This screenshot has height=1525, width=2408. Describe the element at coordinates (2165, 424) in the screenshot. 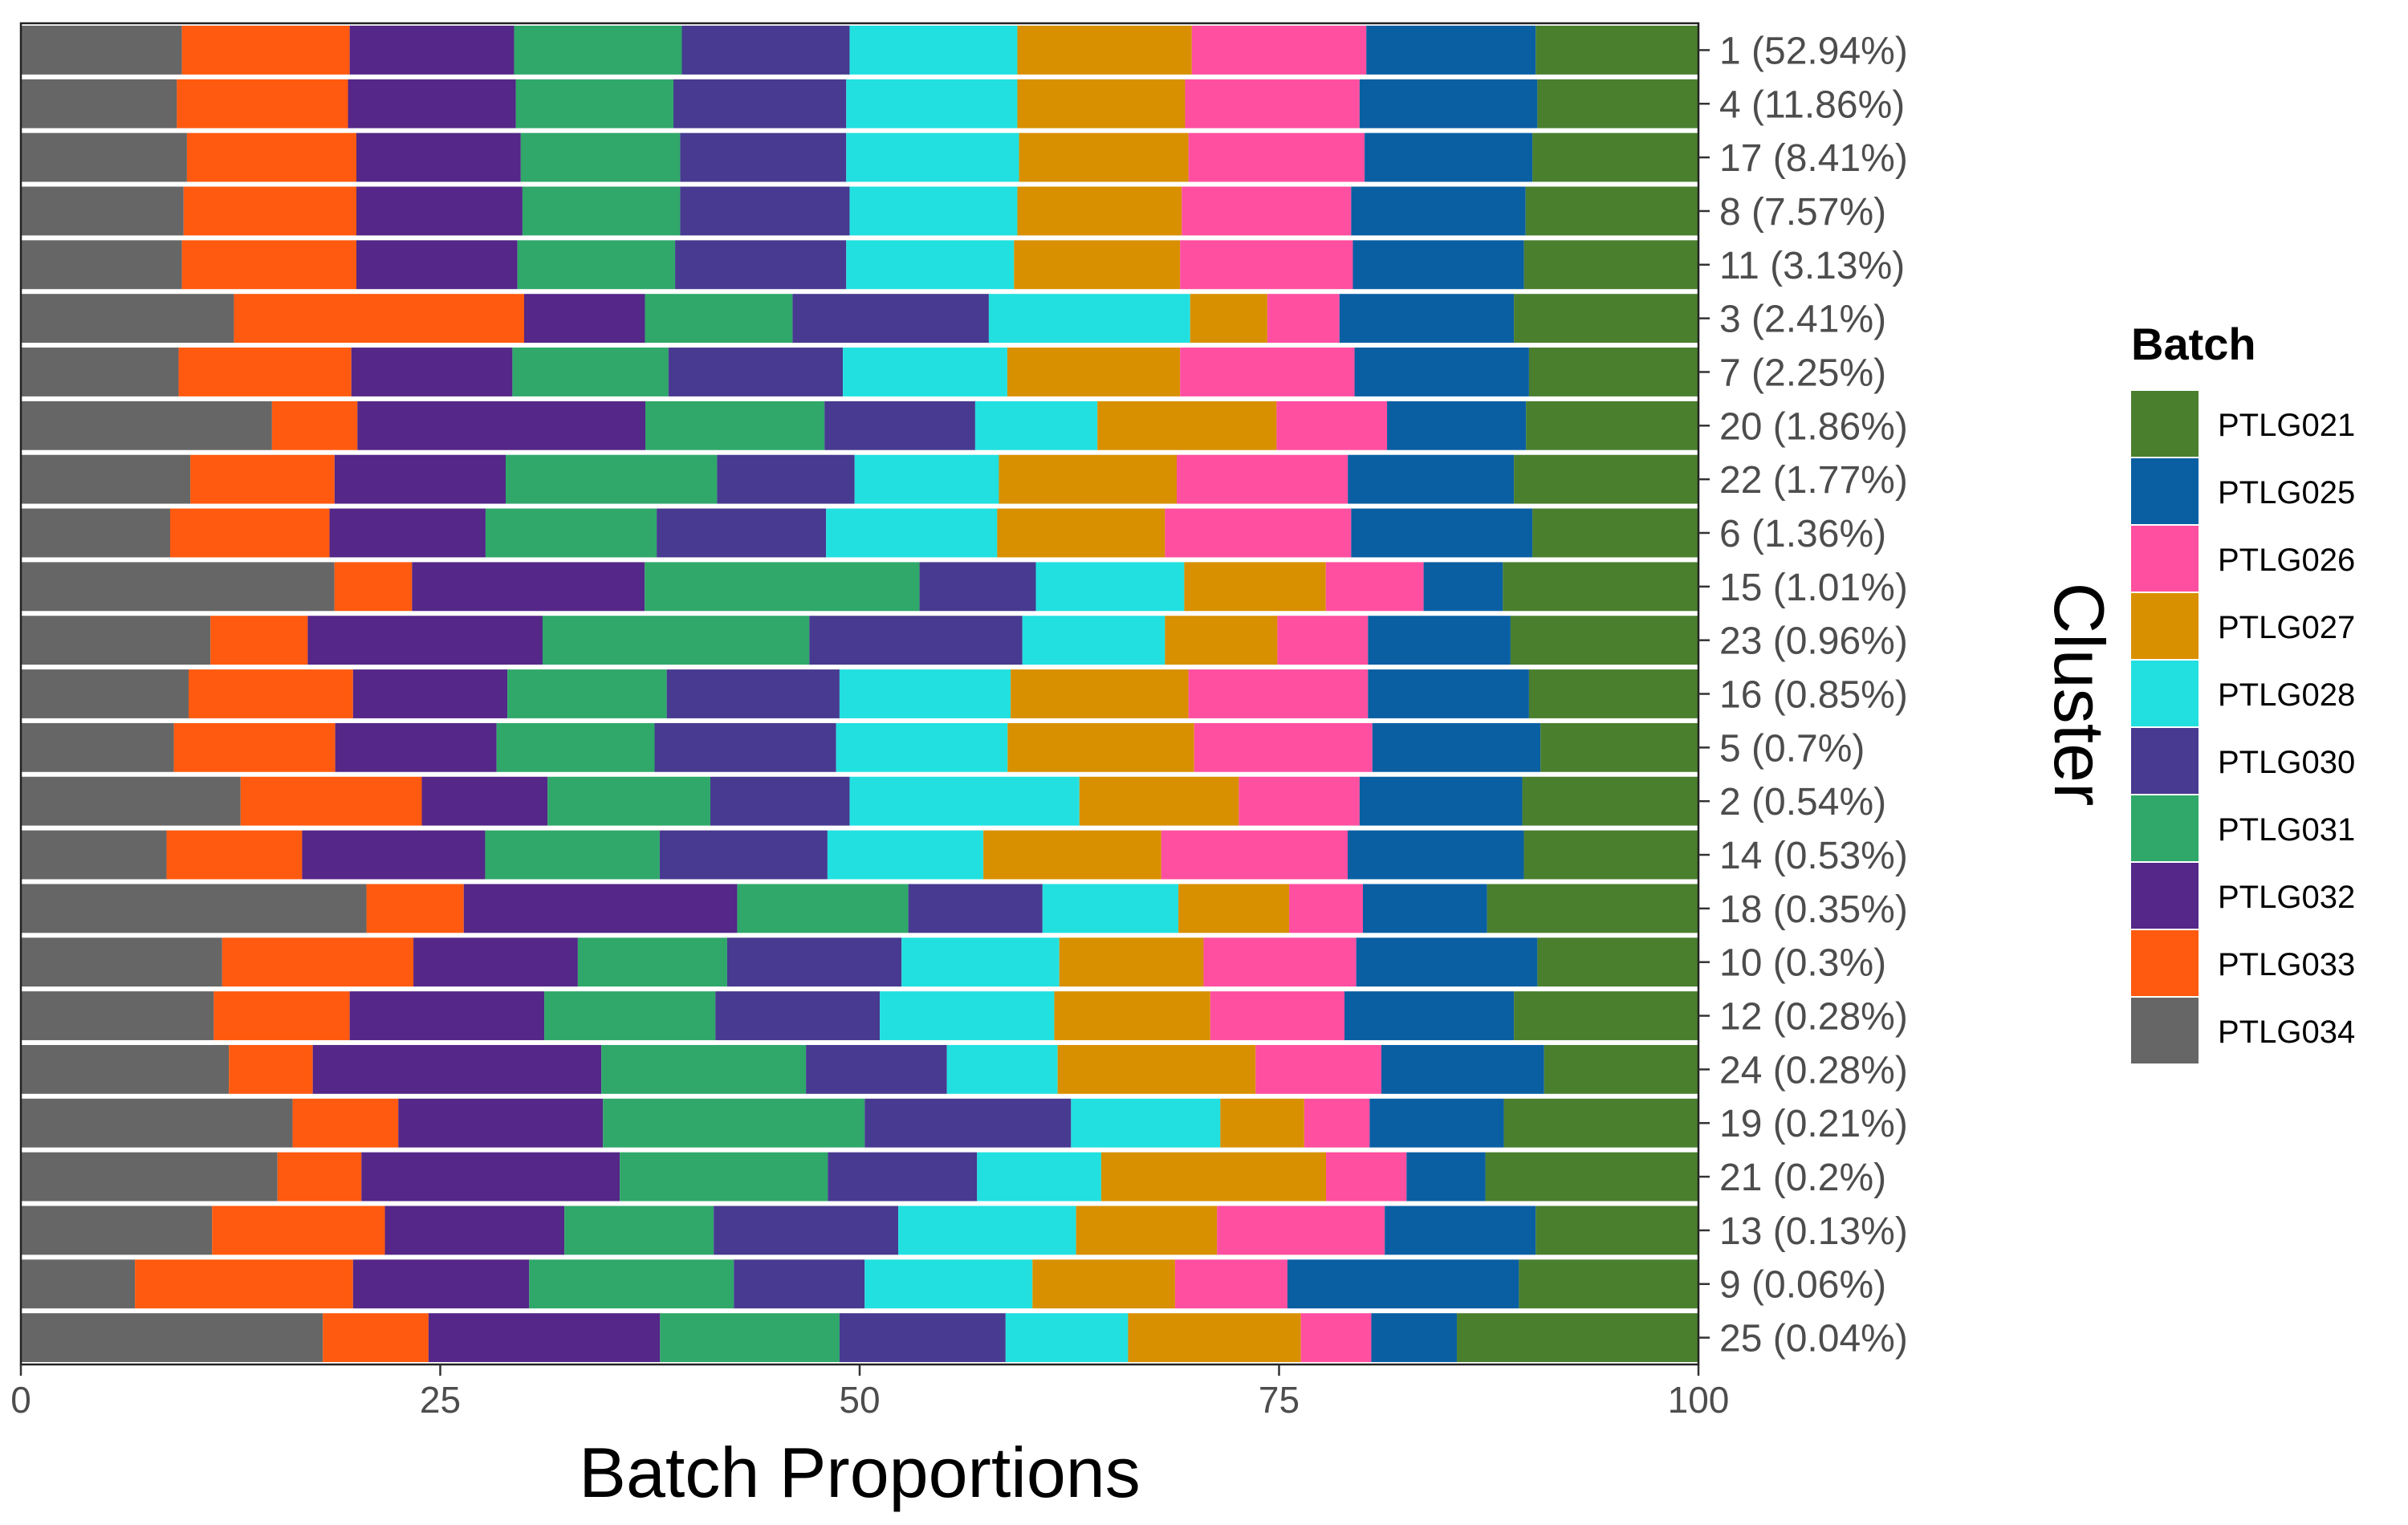

I see `legend-key-ptlg021` at that location.